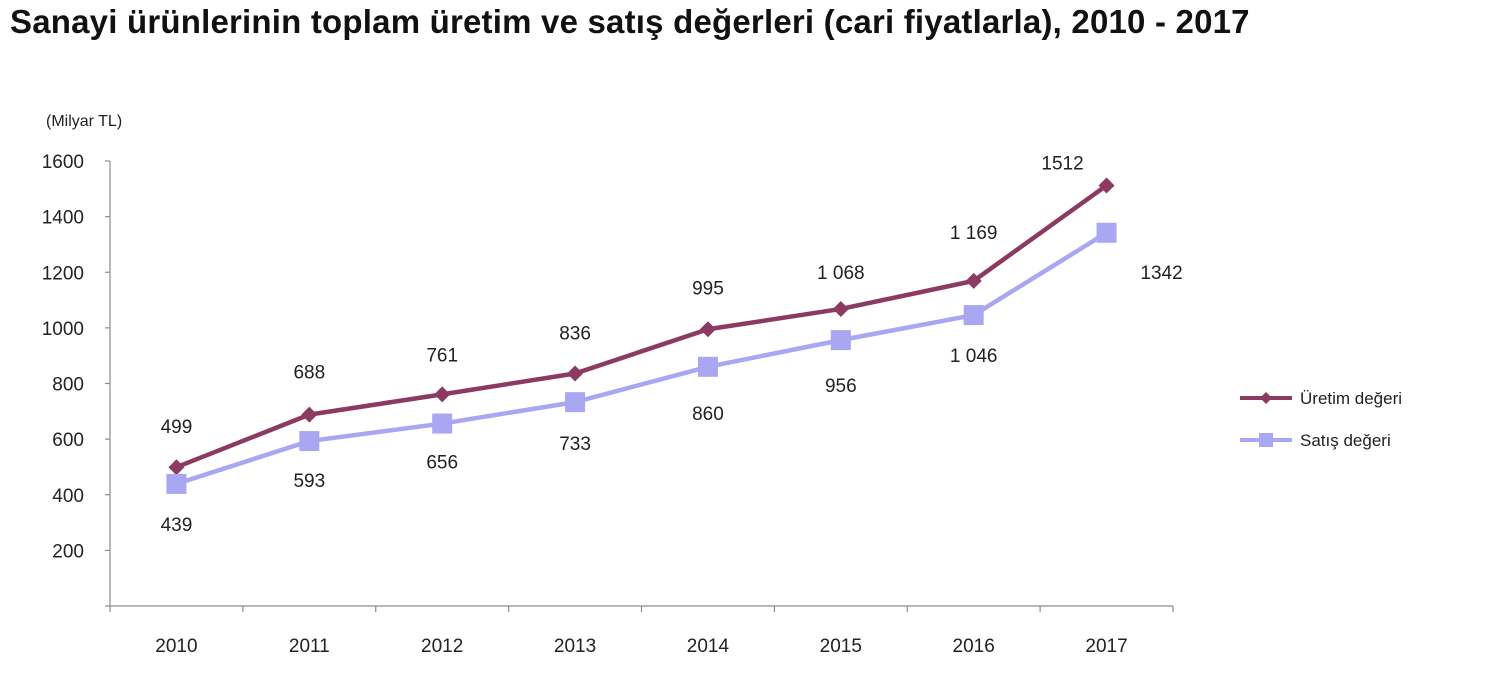  I want to click on x-tick-label: 2015, so click(841, 646).